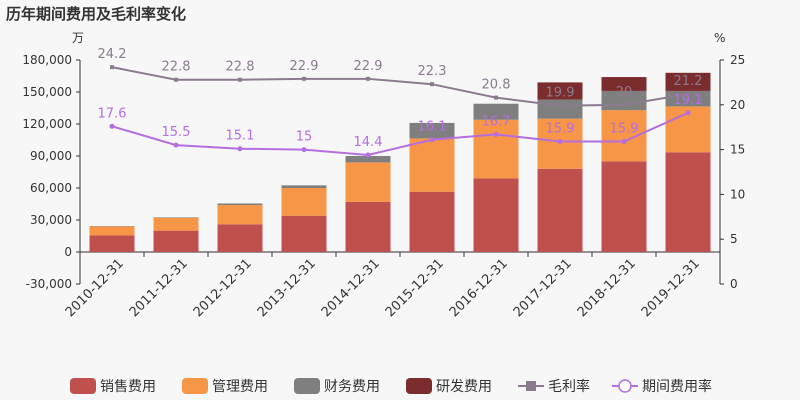 This screenshot has height=400, width=800. Describe the element at coordinates (51, 188) in the screenshot. I see `left-tick-label: 60,000` at that location.